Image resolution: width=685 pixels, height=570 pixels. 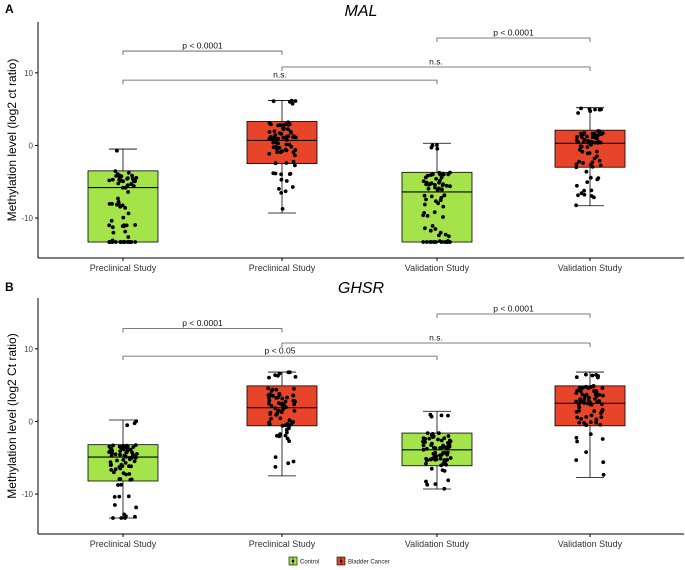 What do you see at coordinates (369, 563) in the screenshot?
I see `legend-label: Bladder Cancer` at bounding box center [369, 563].